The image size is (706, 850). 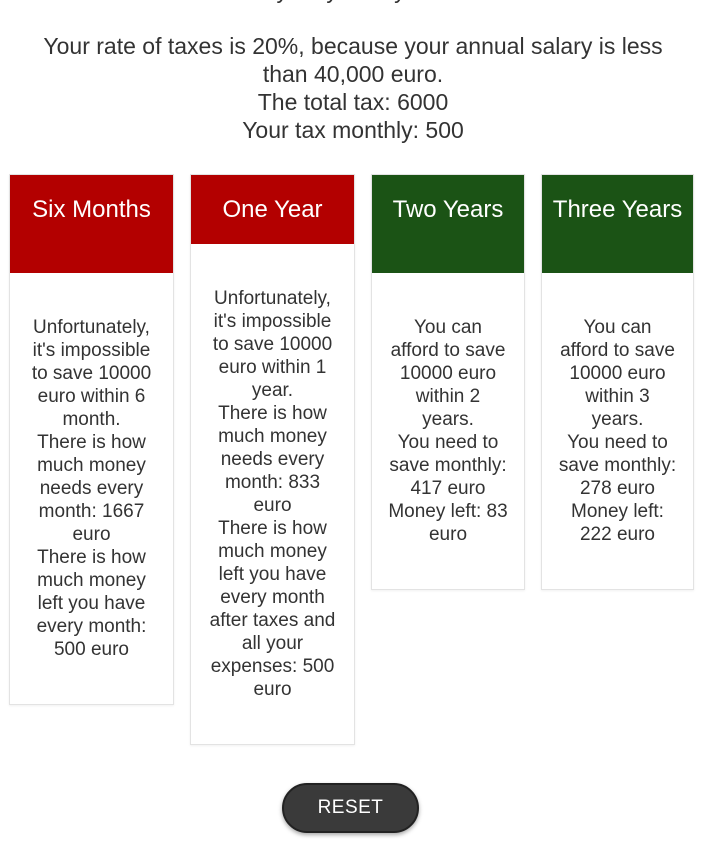 I want to click on reset-button: RESET, so click(x=350, y=808).